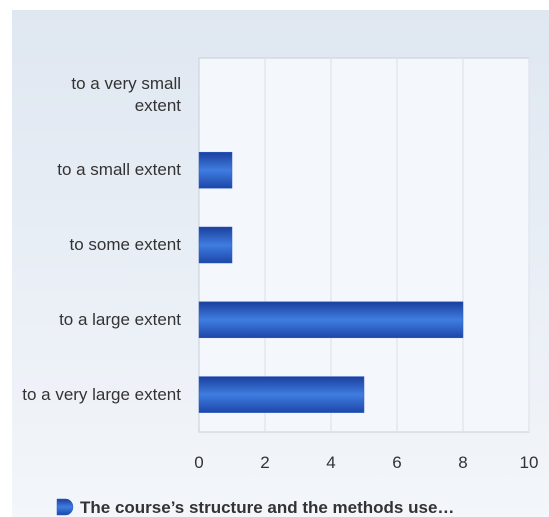 This screenshot has width=549, height=517. What do you see at coordinates (198, 462) in the screenshot?
I see `x-tick-label: 0` at bounding box center [198, 462].